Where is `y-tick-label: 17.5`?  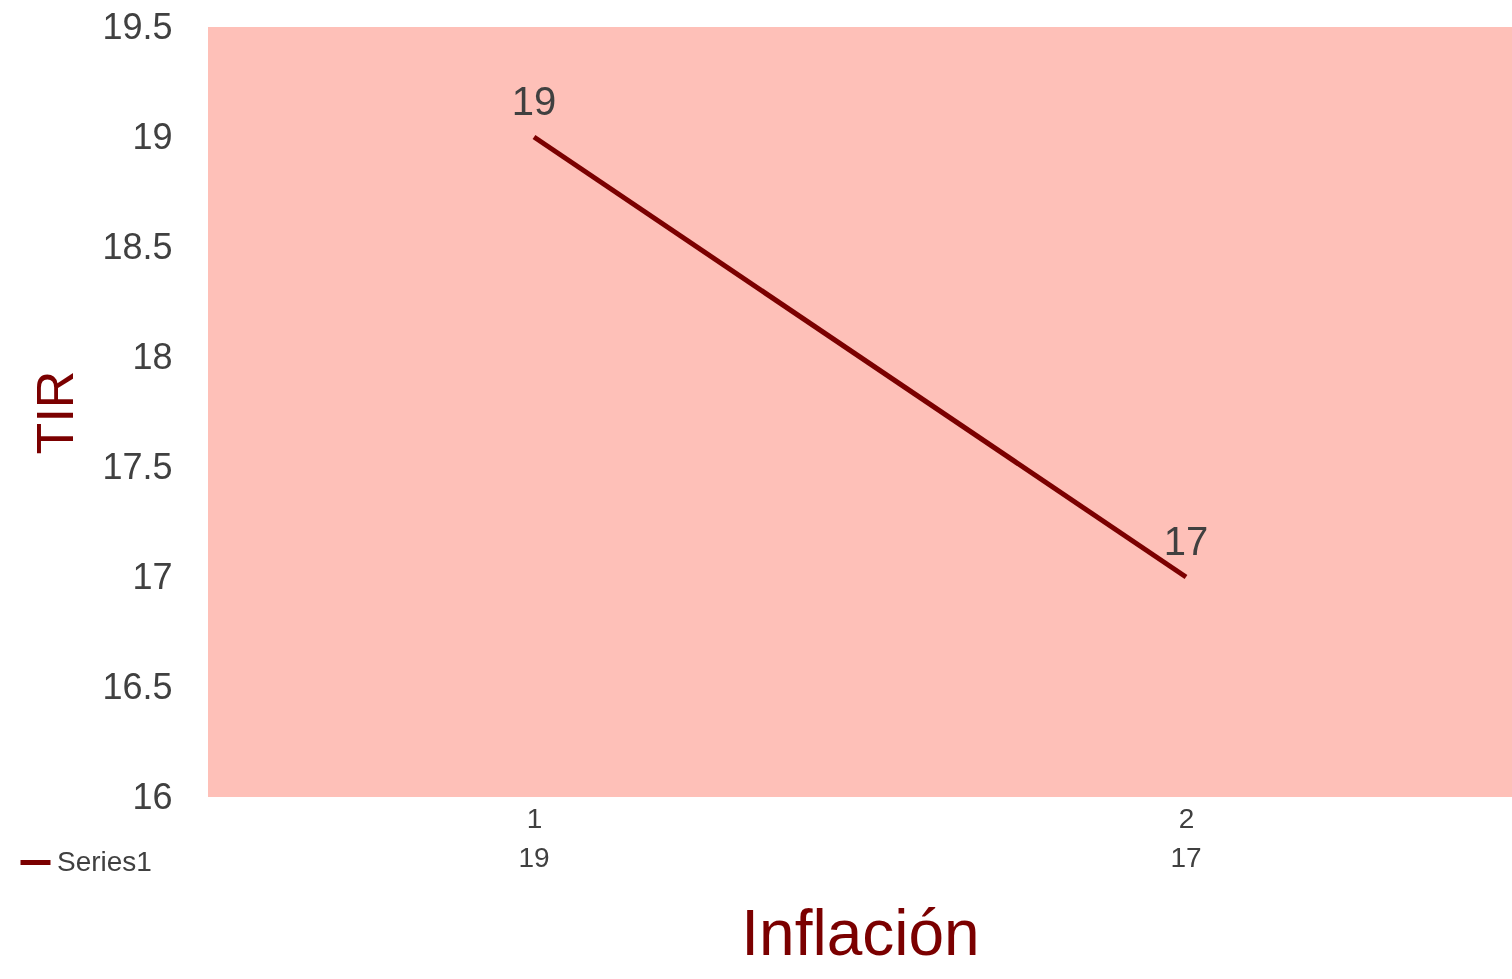
y-tick-label: 17.5 is located at coordinates (137, 466).